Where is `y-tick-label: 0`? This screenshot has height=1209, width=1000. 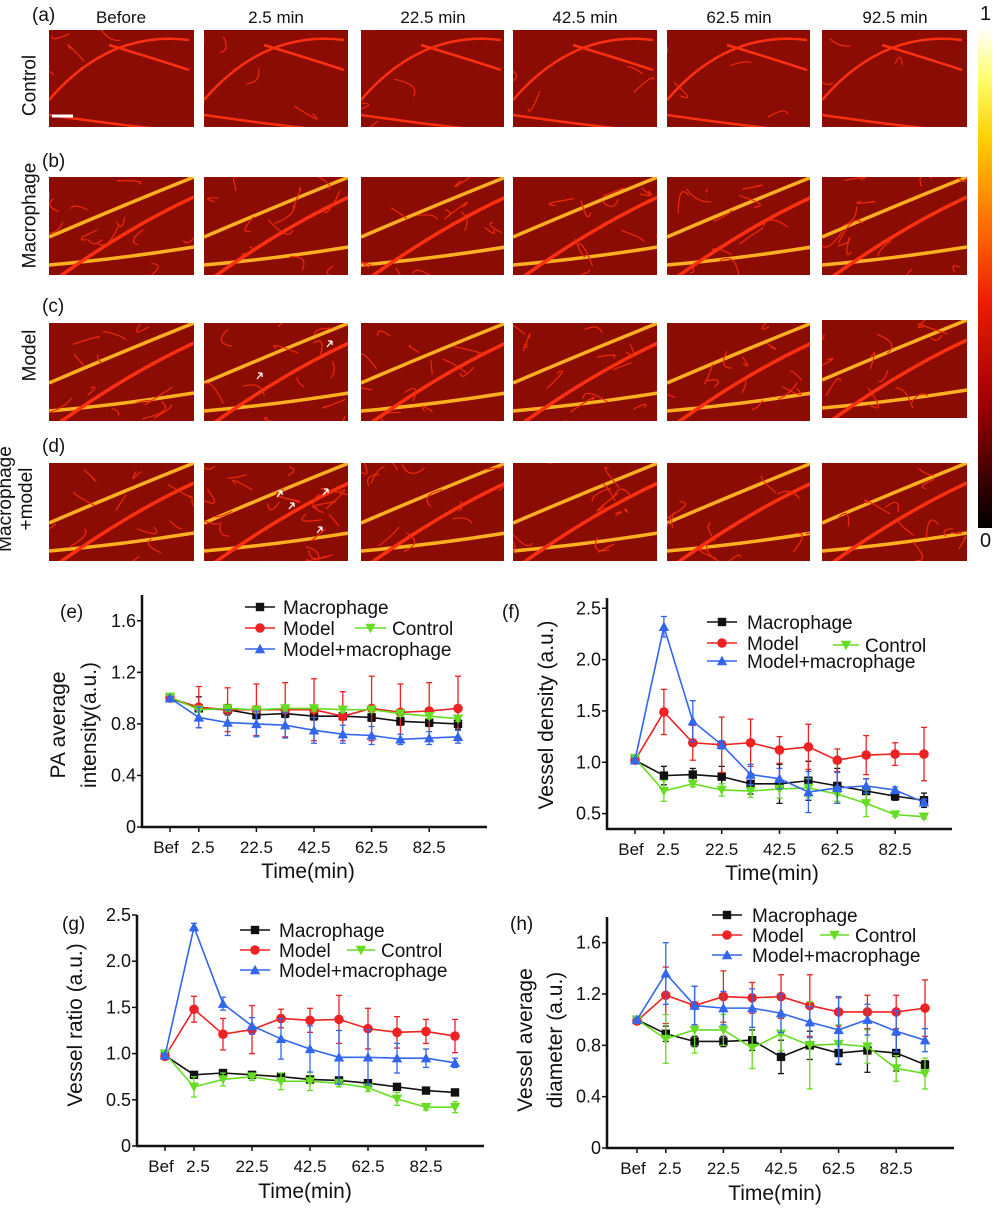
y-tick-label: 0 is located at coordinates (596, 1148).